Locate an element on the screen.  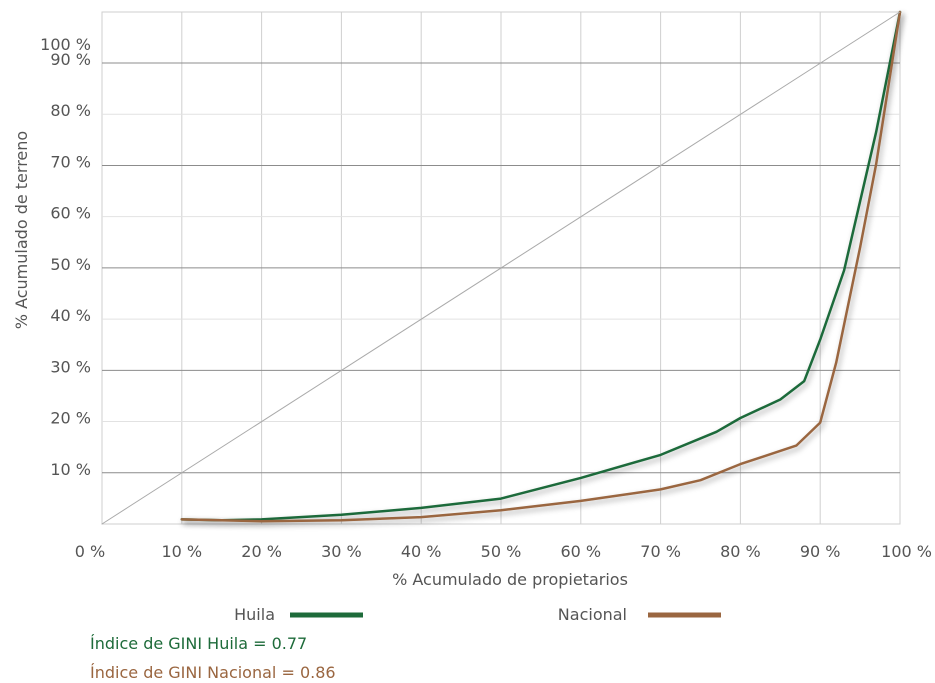
x-axis-label: % Acumulado de propietarios is located at coordinates (510, 579).